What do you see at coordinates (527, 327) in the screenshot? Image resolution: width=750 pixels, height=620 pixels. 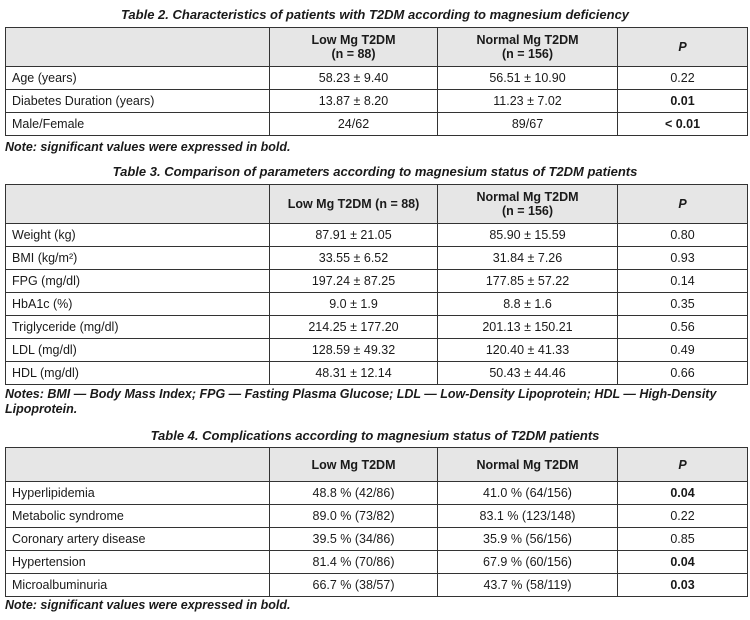 I see `normal-mg-value: 201.13 ± 150.21` at bounding box center [527, 327].